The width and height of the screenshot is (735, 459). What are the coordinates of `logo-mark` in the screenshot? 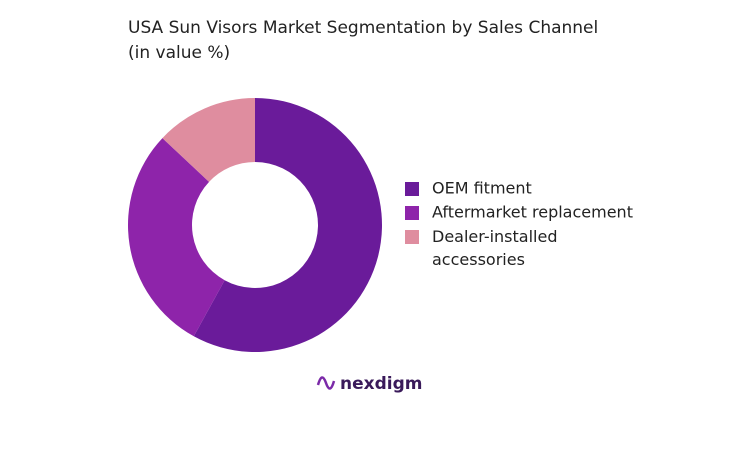 It's located at (326, 383).